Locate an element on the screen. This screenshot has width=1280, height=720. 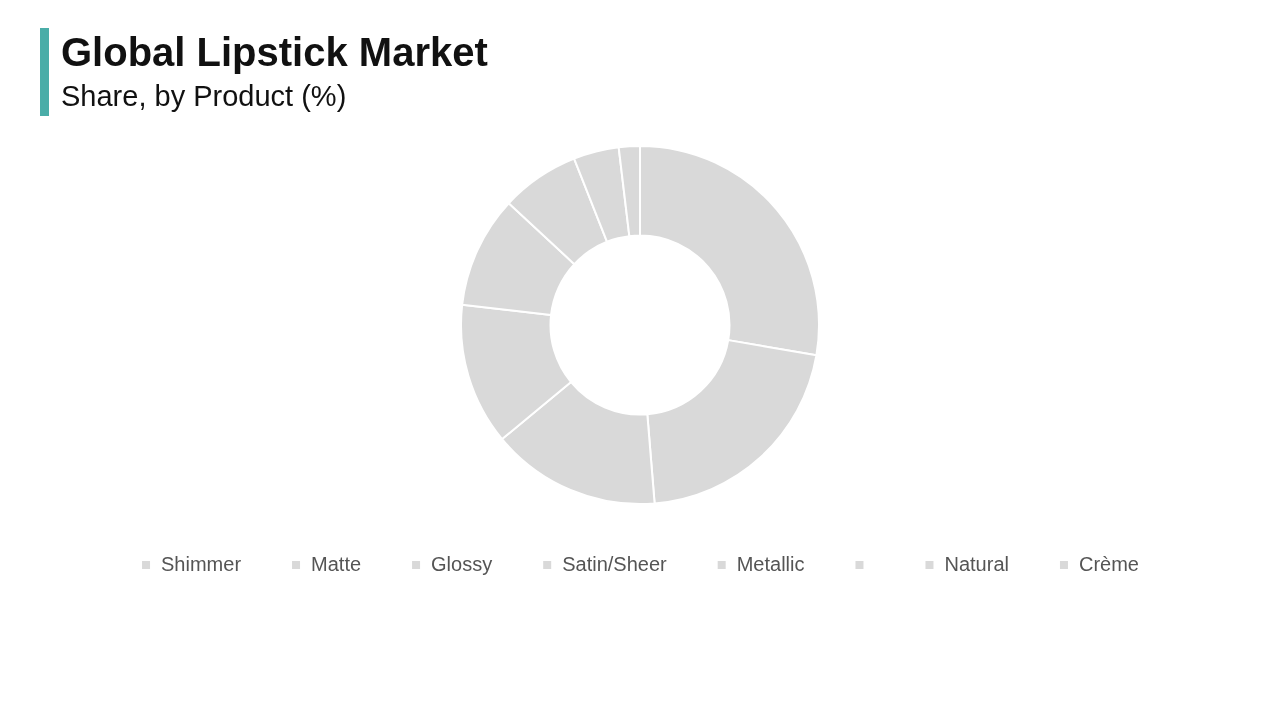
legend-label: Satin/Sheer is located at coordinates (615, 563).